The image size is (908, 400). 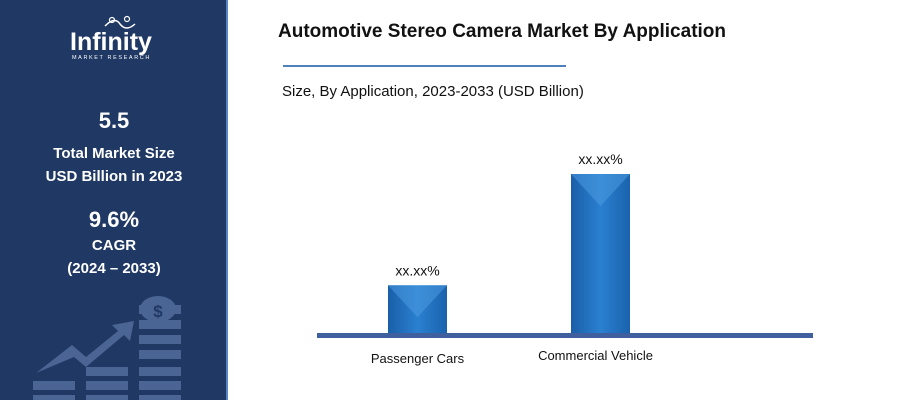 What do you see at coordinates (114, 245) in the screenshot?
I see `cagr-label: CAGR` at bounding box center [114, 245].